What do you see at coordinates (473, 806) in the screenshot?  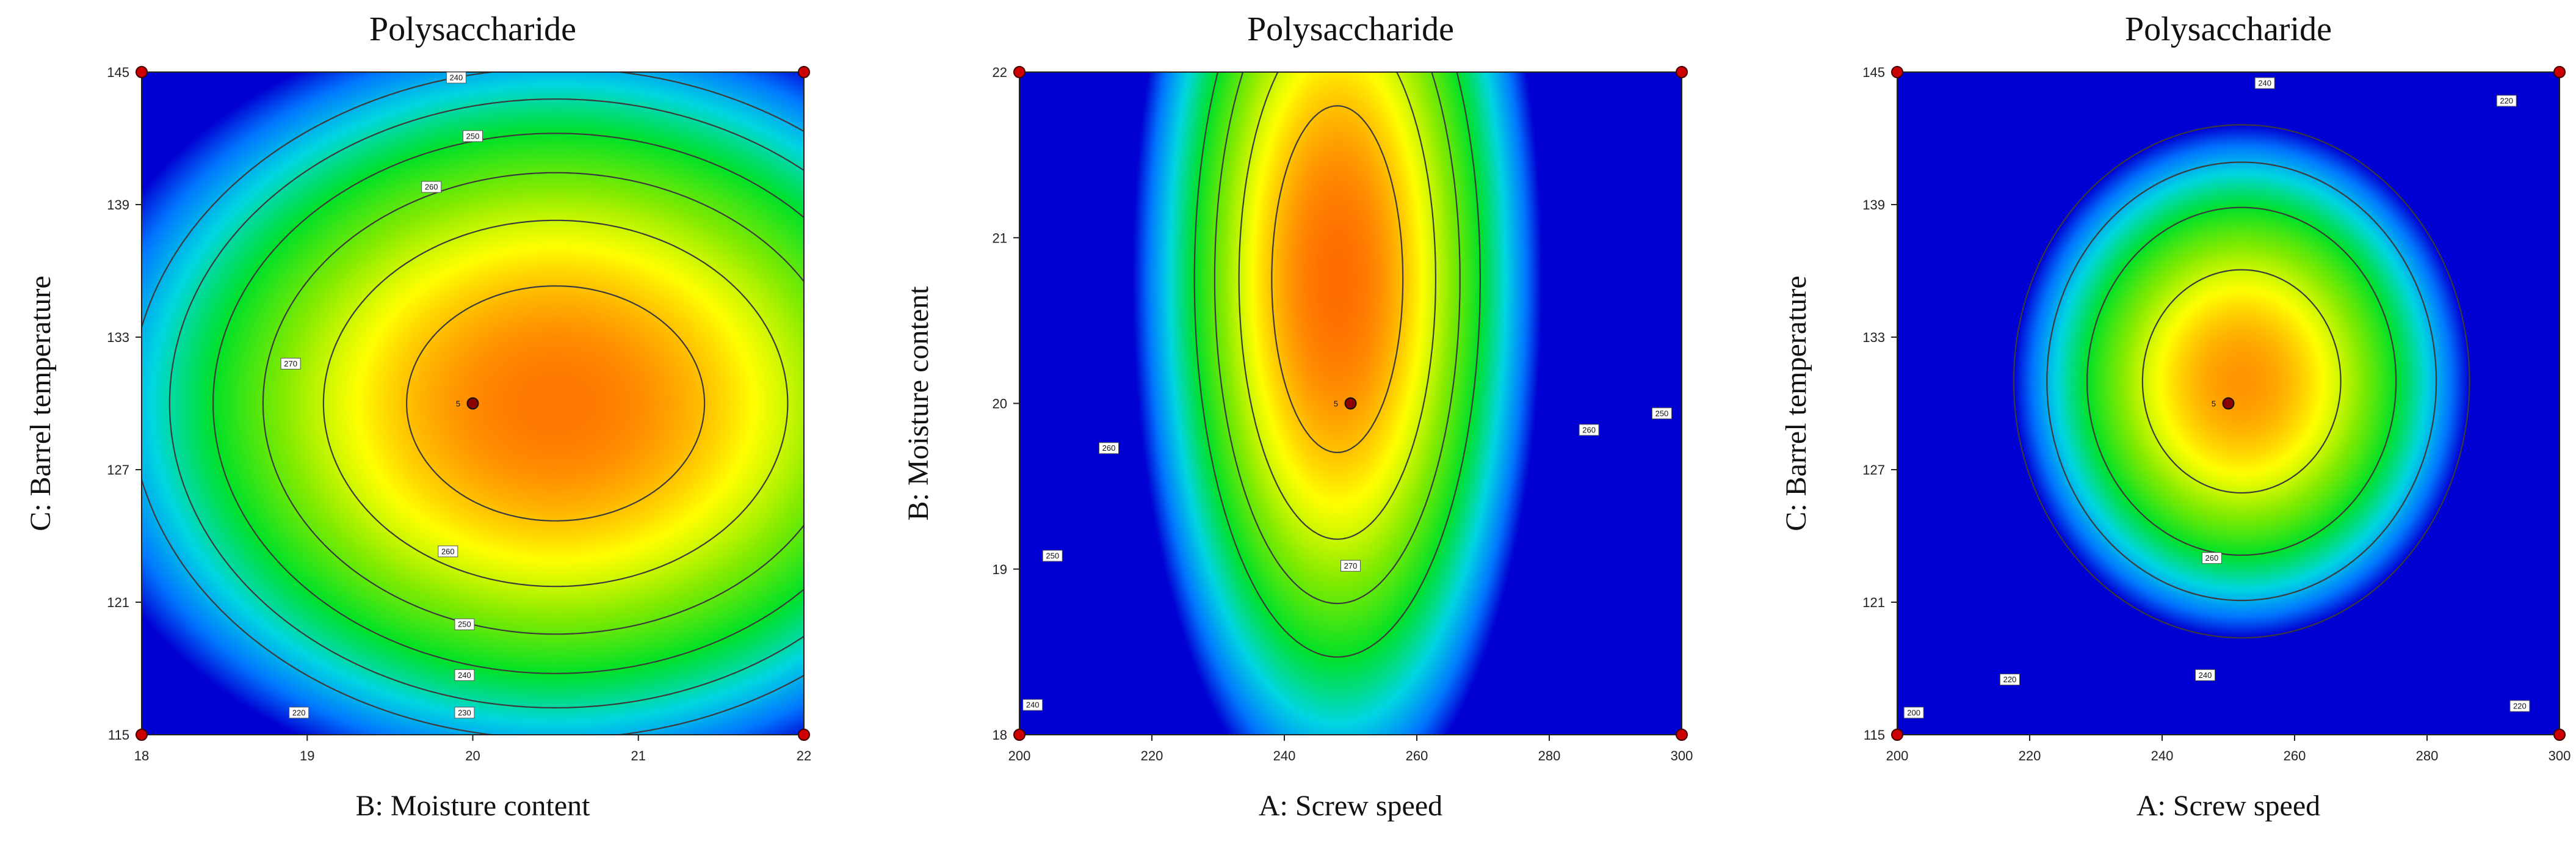 I see `x-axis-label: B: Moisture content` at bounding box center [473, 806].